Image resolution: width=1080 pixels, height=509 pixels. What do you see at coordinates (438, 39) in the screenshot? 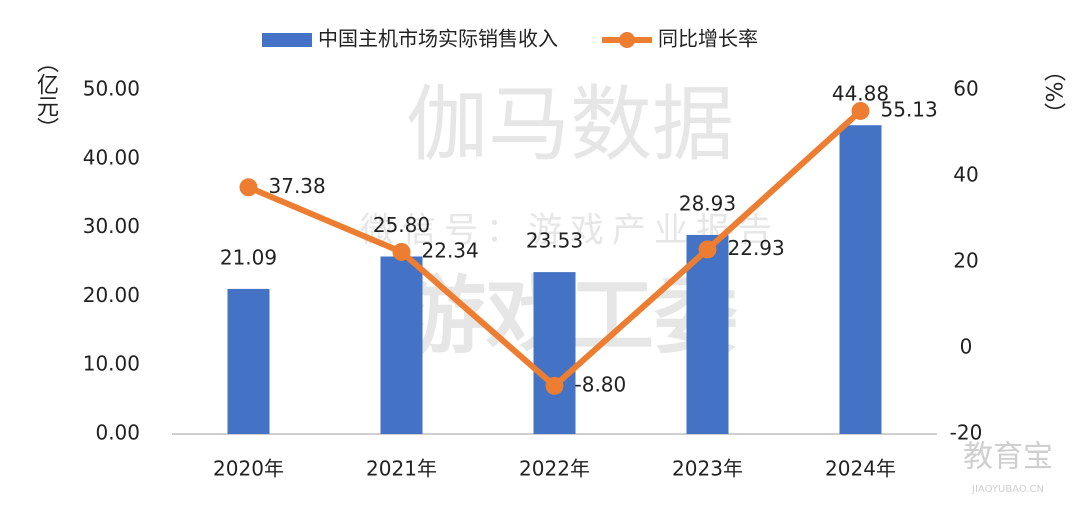
I see `legend-label: 中国主机市场实际销售收入` at bounding box center [438, 39].